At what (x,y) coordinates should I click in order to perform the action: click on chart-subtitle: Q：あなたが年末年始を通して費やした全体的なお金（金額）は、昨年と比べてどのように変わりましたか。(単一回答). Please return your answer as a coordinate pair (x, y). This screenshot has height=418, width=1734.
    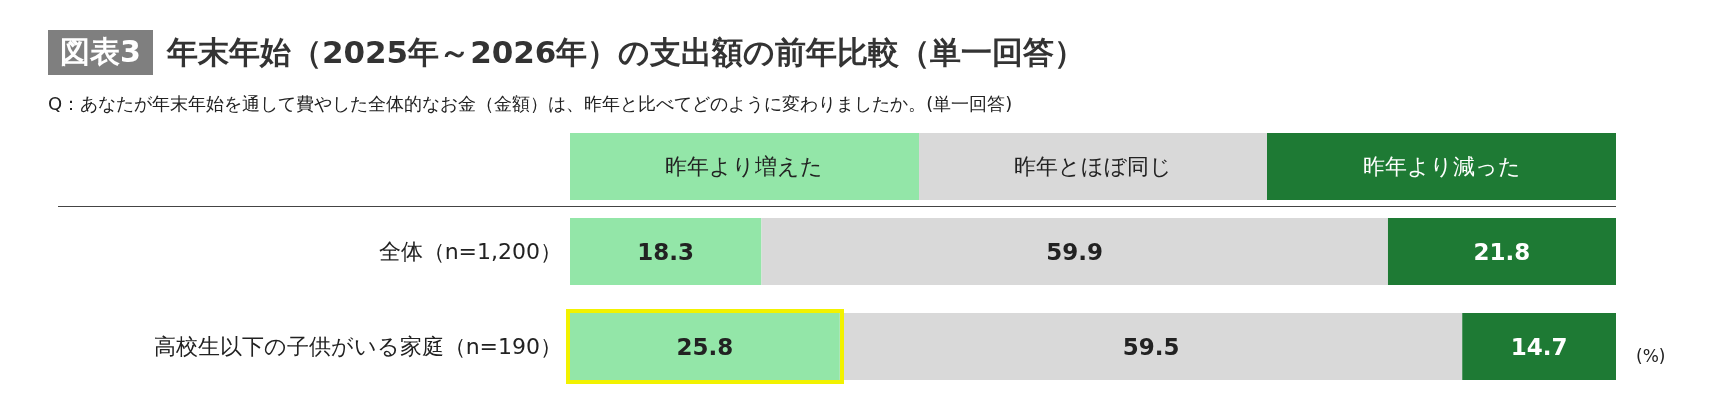
    Looking at the image, I should click on (530, 104).